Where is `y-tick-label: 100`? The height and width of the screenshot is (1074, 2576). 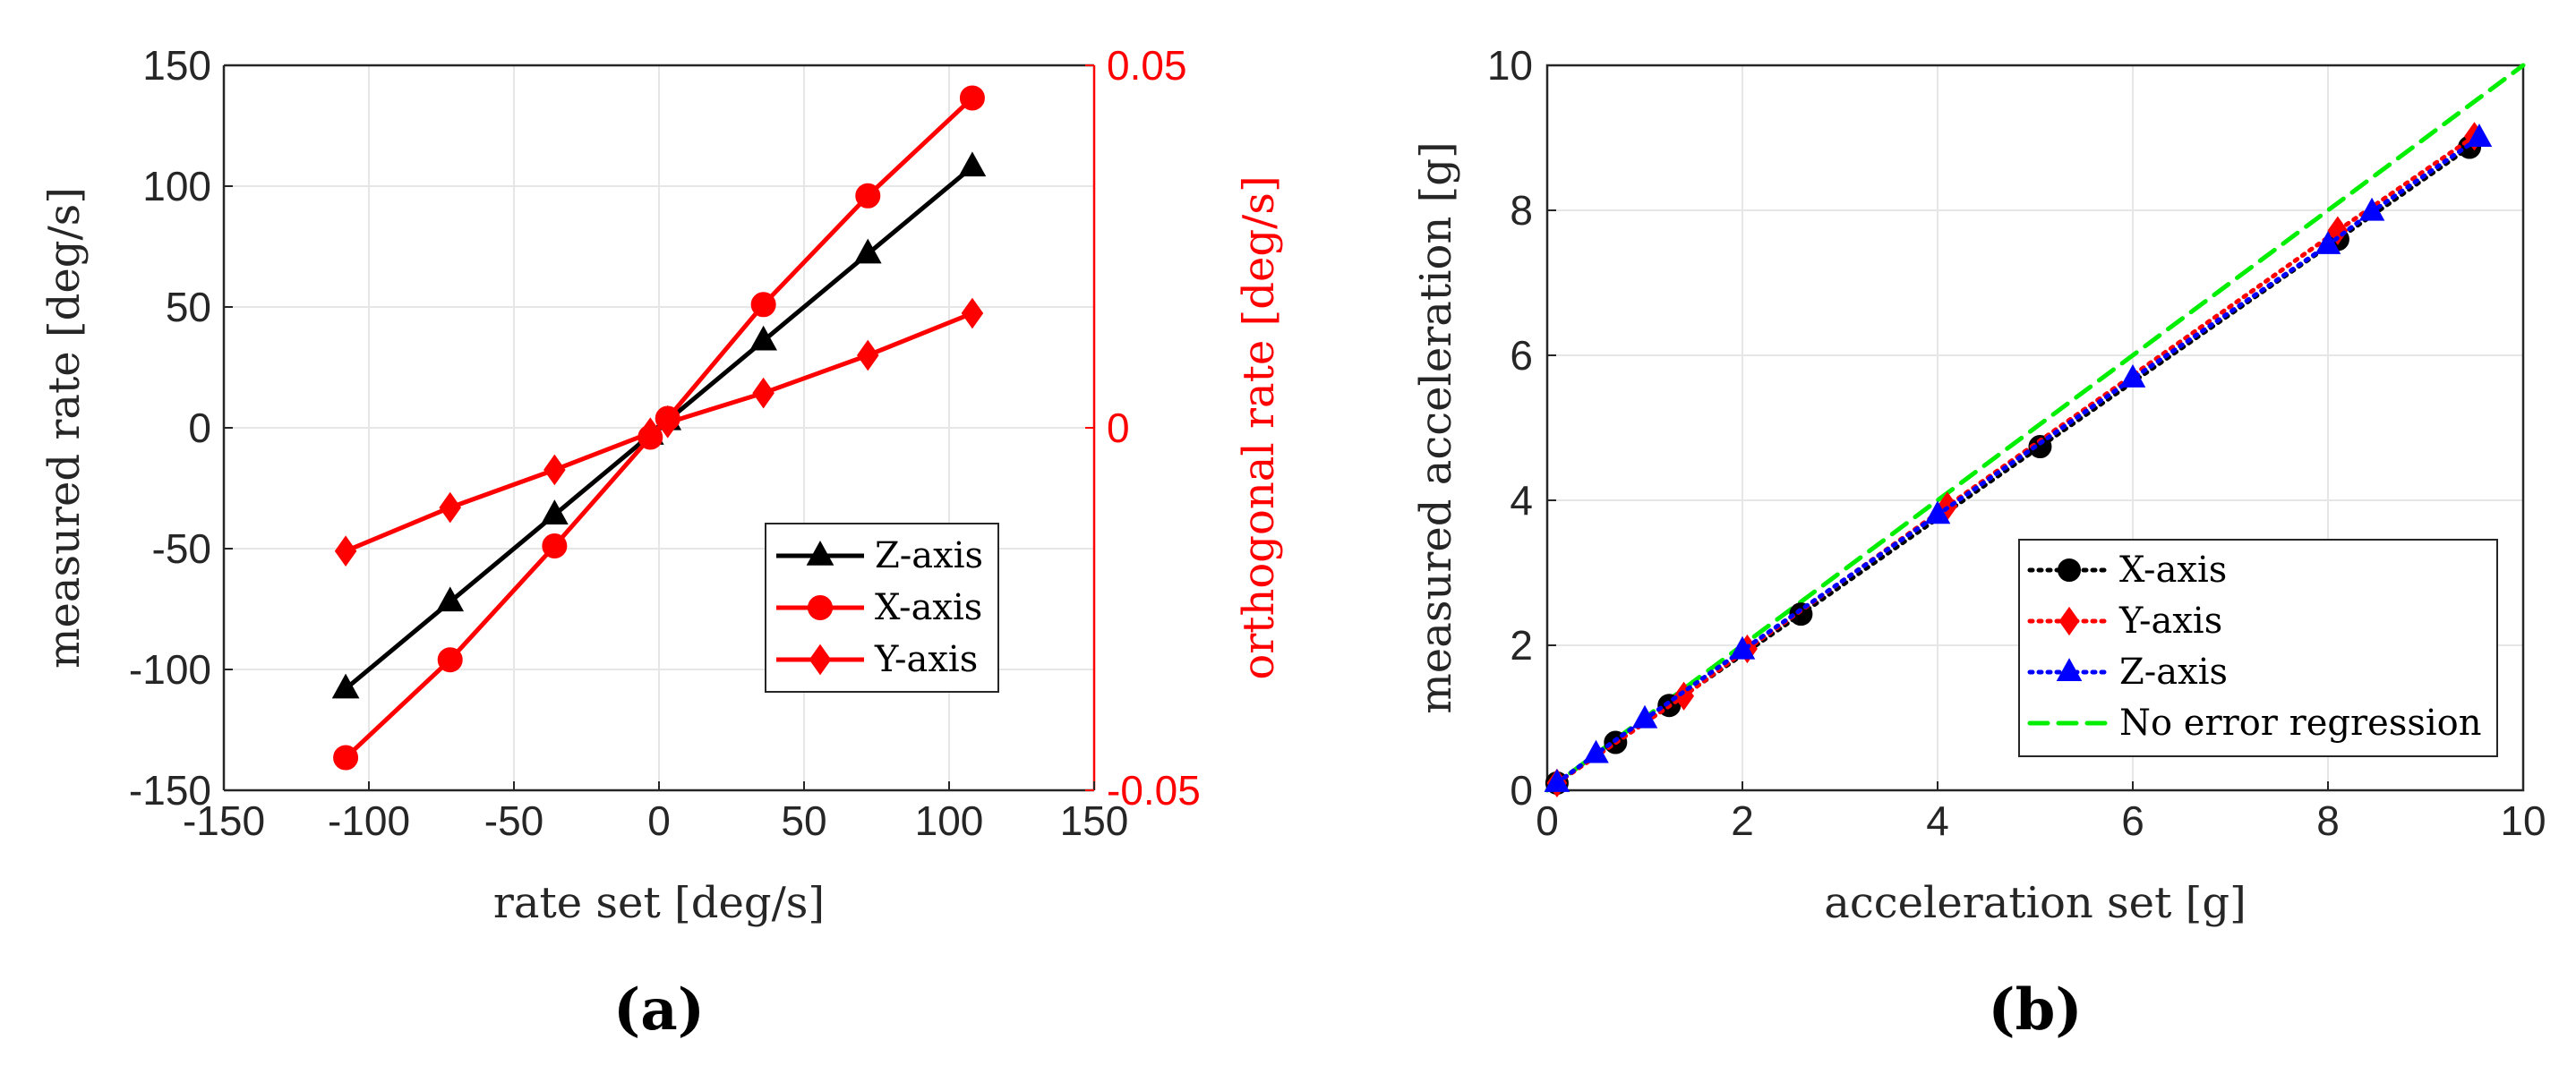
y-tick-label: 100 is located at coordinates (177, 186).